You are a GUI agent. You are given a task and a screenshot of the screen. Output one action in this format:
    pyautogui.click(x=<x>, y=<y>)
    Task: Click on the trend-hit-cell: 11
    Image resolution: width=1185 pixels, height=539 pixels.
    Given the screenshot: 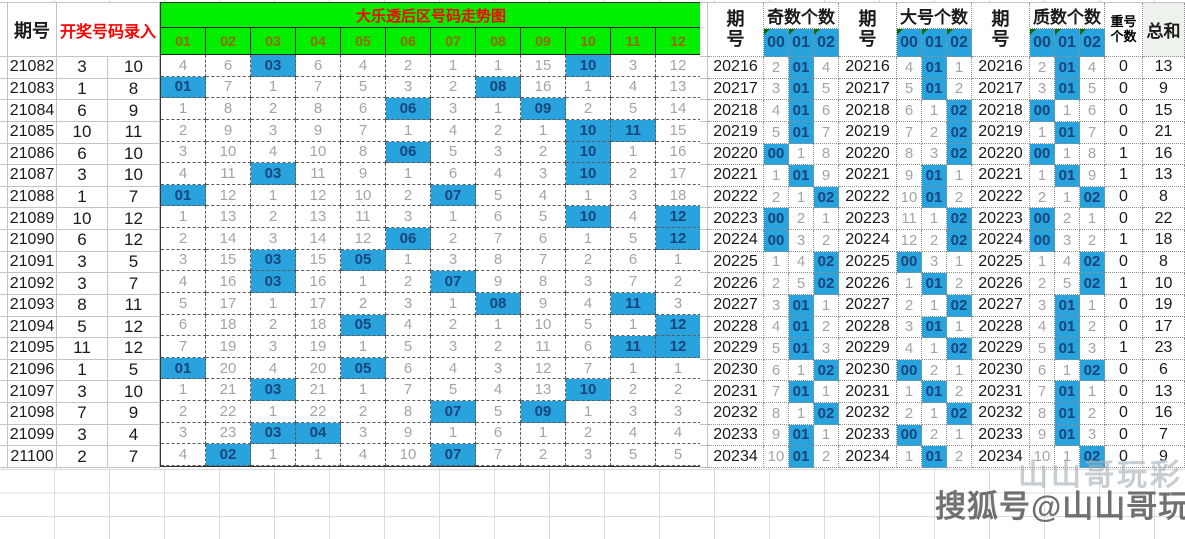 What is the action you would take?
    pyautogui.click(x=633, y=303)
    